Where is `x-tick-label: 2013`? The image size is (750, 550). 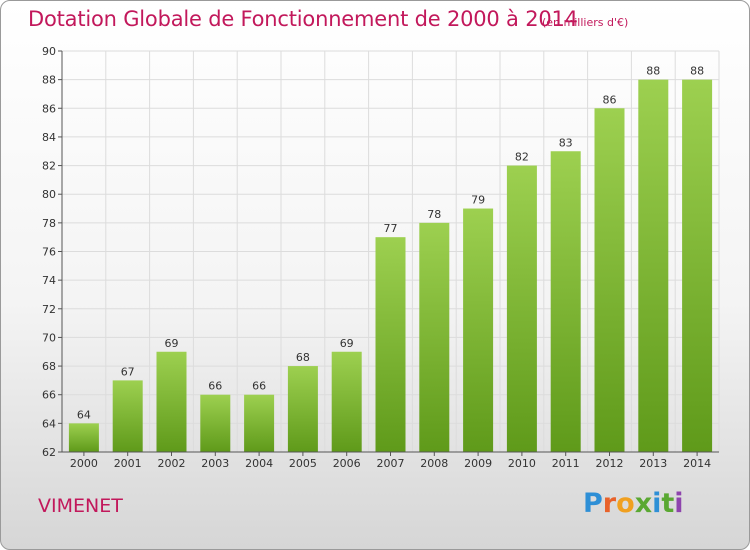 x-tick-label: 2013 is located at coordinates (653, 463).